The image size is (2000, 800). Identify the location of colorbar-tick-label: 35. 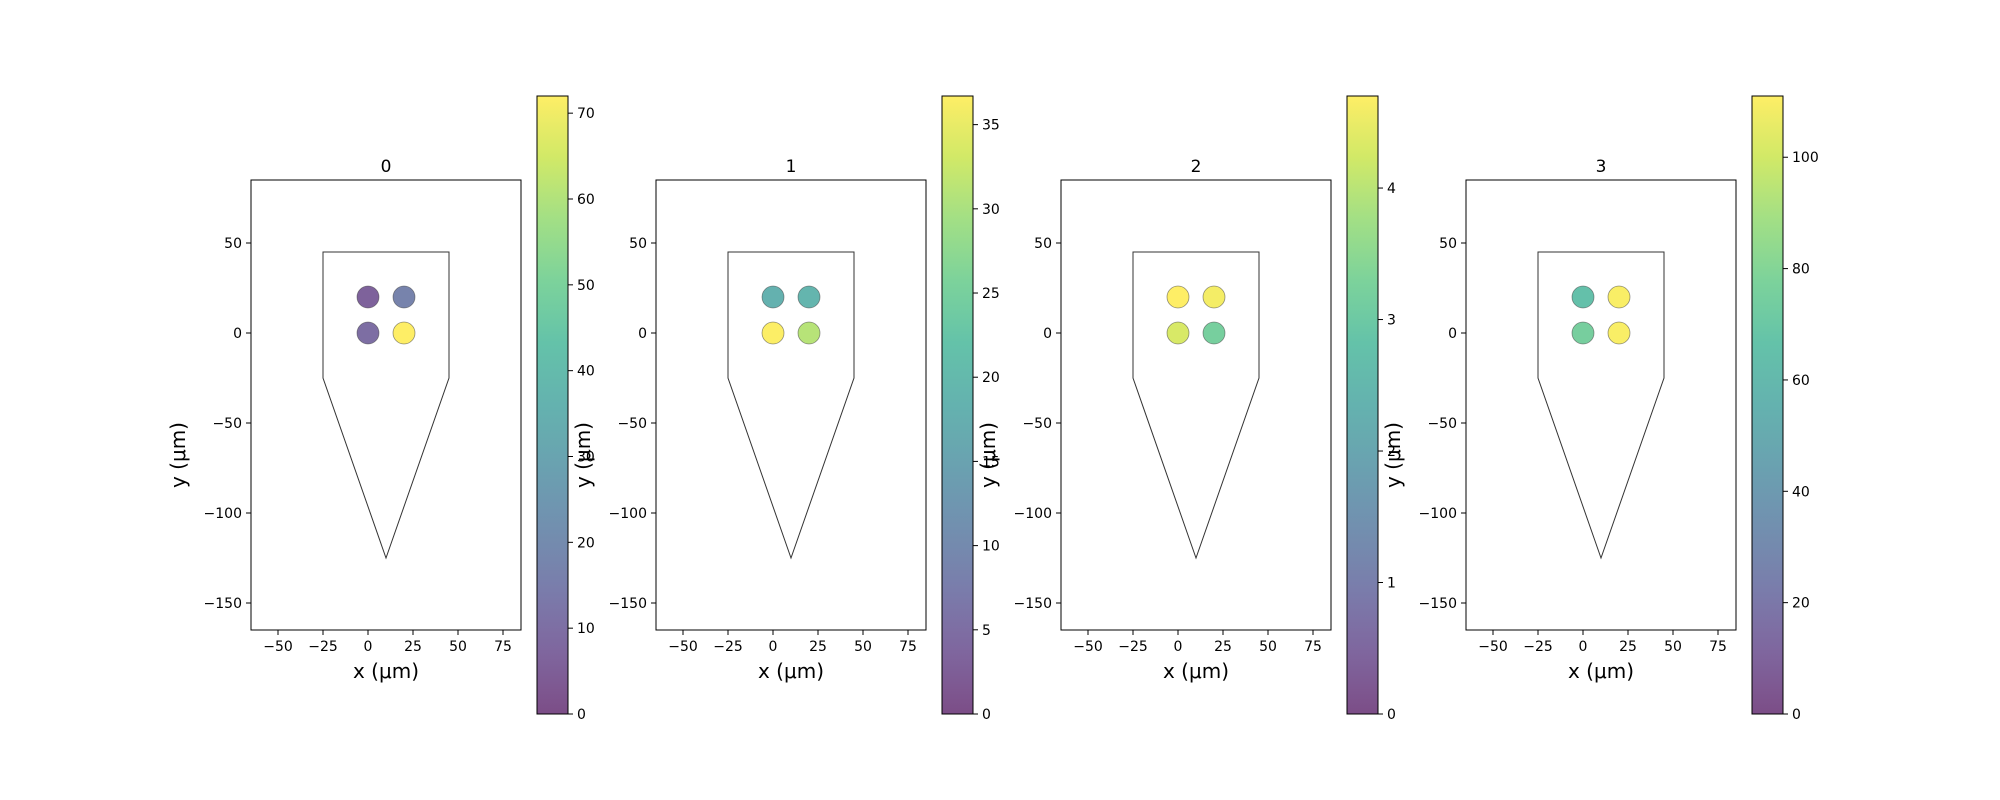
(991, 126).